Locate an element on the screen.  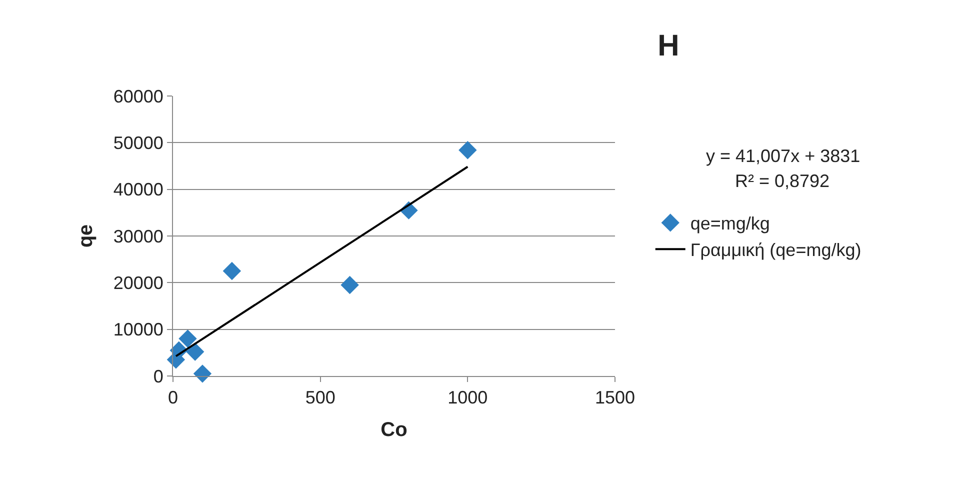
x-tick-label: 500 is located at coordinates (320, 398).